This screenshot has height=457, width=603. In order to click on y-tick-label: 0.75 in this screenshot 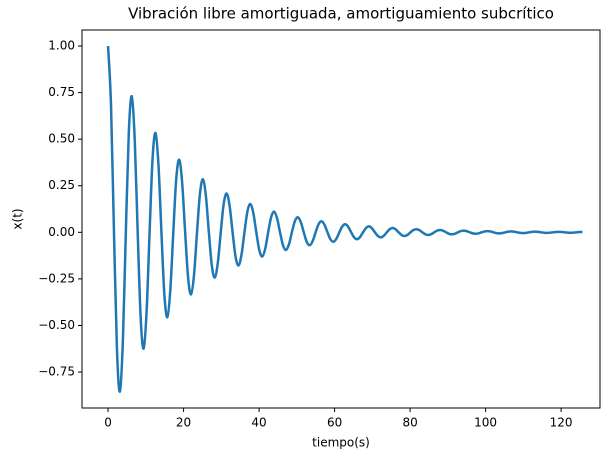, I will do `click(61, 92)`.